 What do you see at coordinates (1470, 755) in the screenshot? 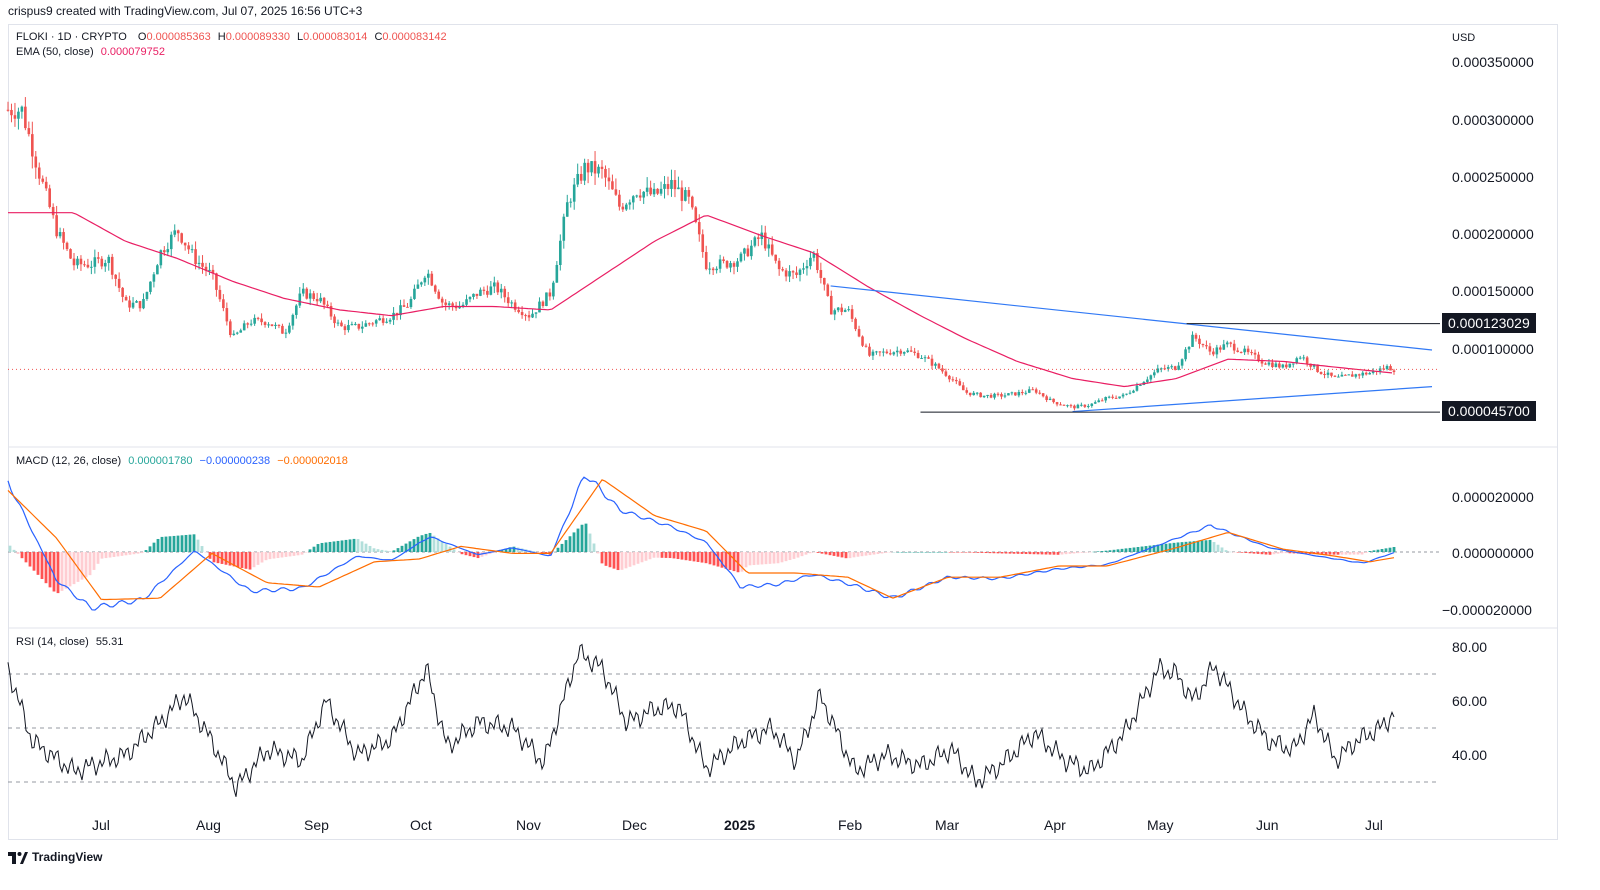
I see `rsi-tick: 40.00` at bounding box center [1470, 755].